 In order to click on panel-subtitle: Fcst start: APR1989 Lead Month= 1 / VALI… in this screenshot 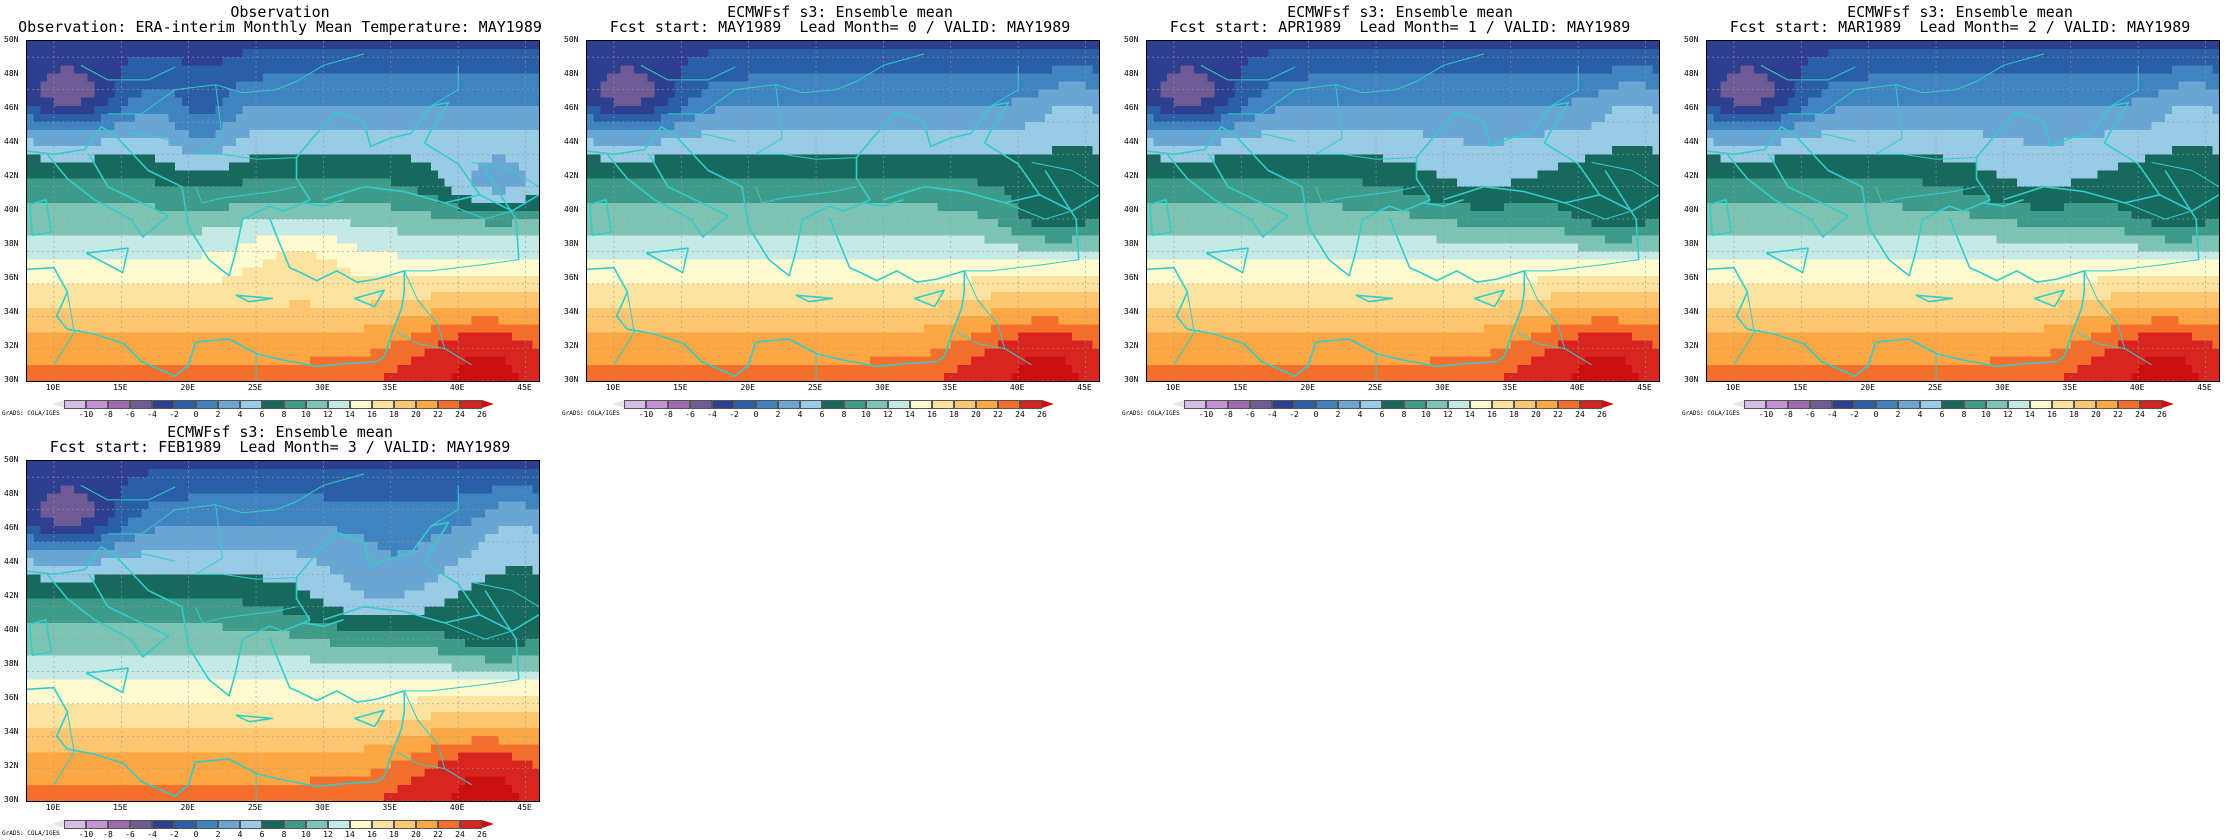, I will do `click(1400, 27)`.